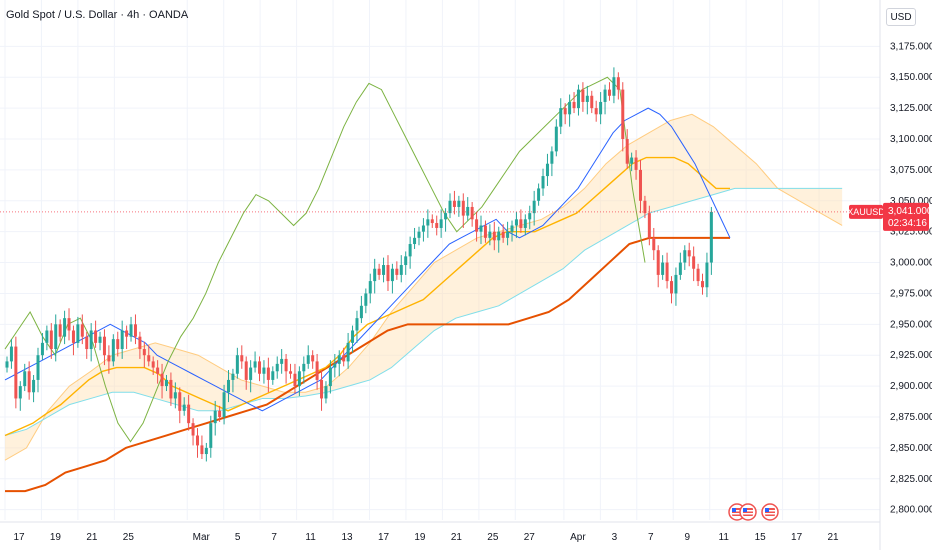 This screenshot has width=932, height=550. What do you see at coordinates (615, 537) in the screenshot?
I see `x-tick-label: 3` at bounding box center [615, 537].